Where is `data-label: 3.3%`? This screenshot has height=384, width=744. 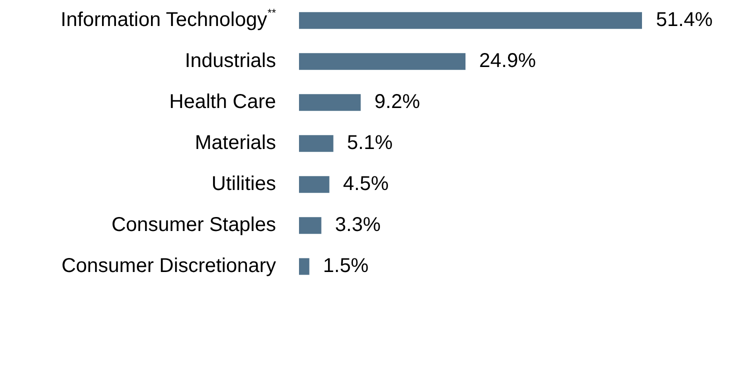
data-label: 3.3% is located at coordinates (358, 225).